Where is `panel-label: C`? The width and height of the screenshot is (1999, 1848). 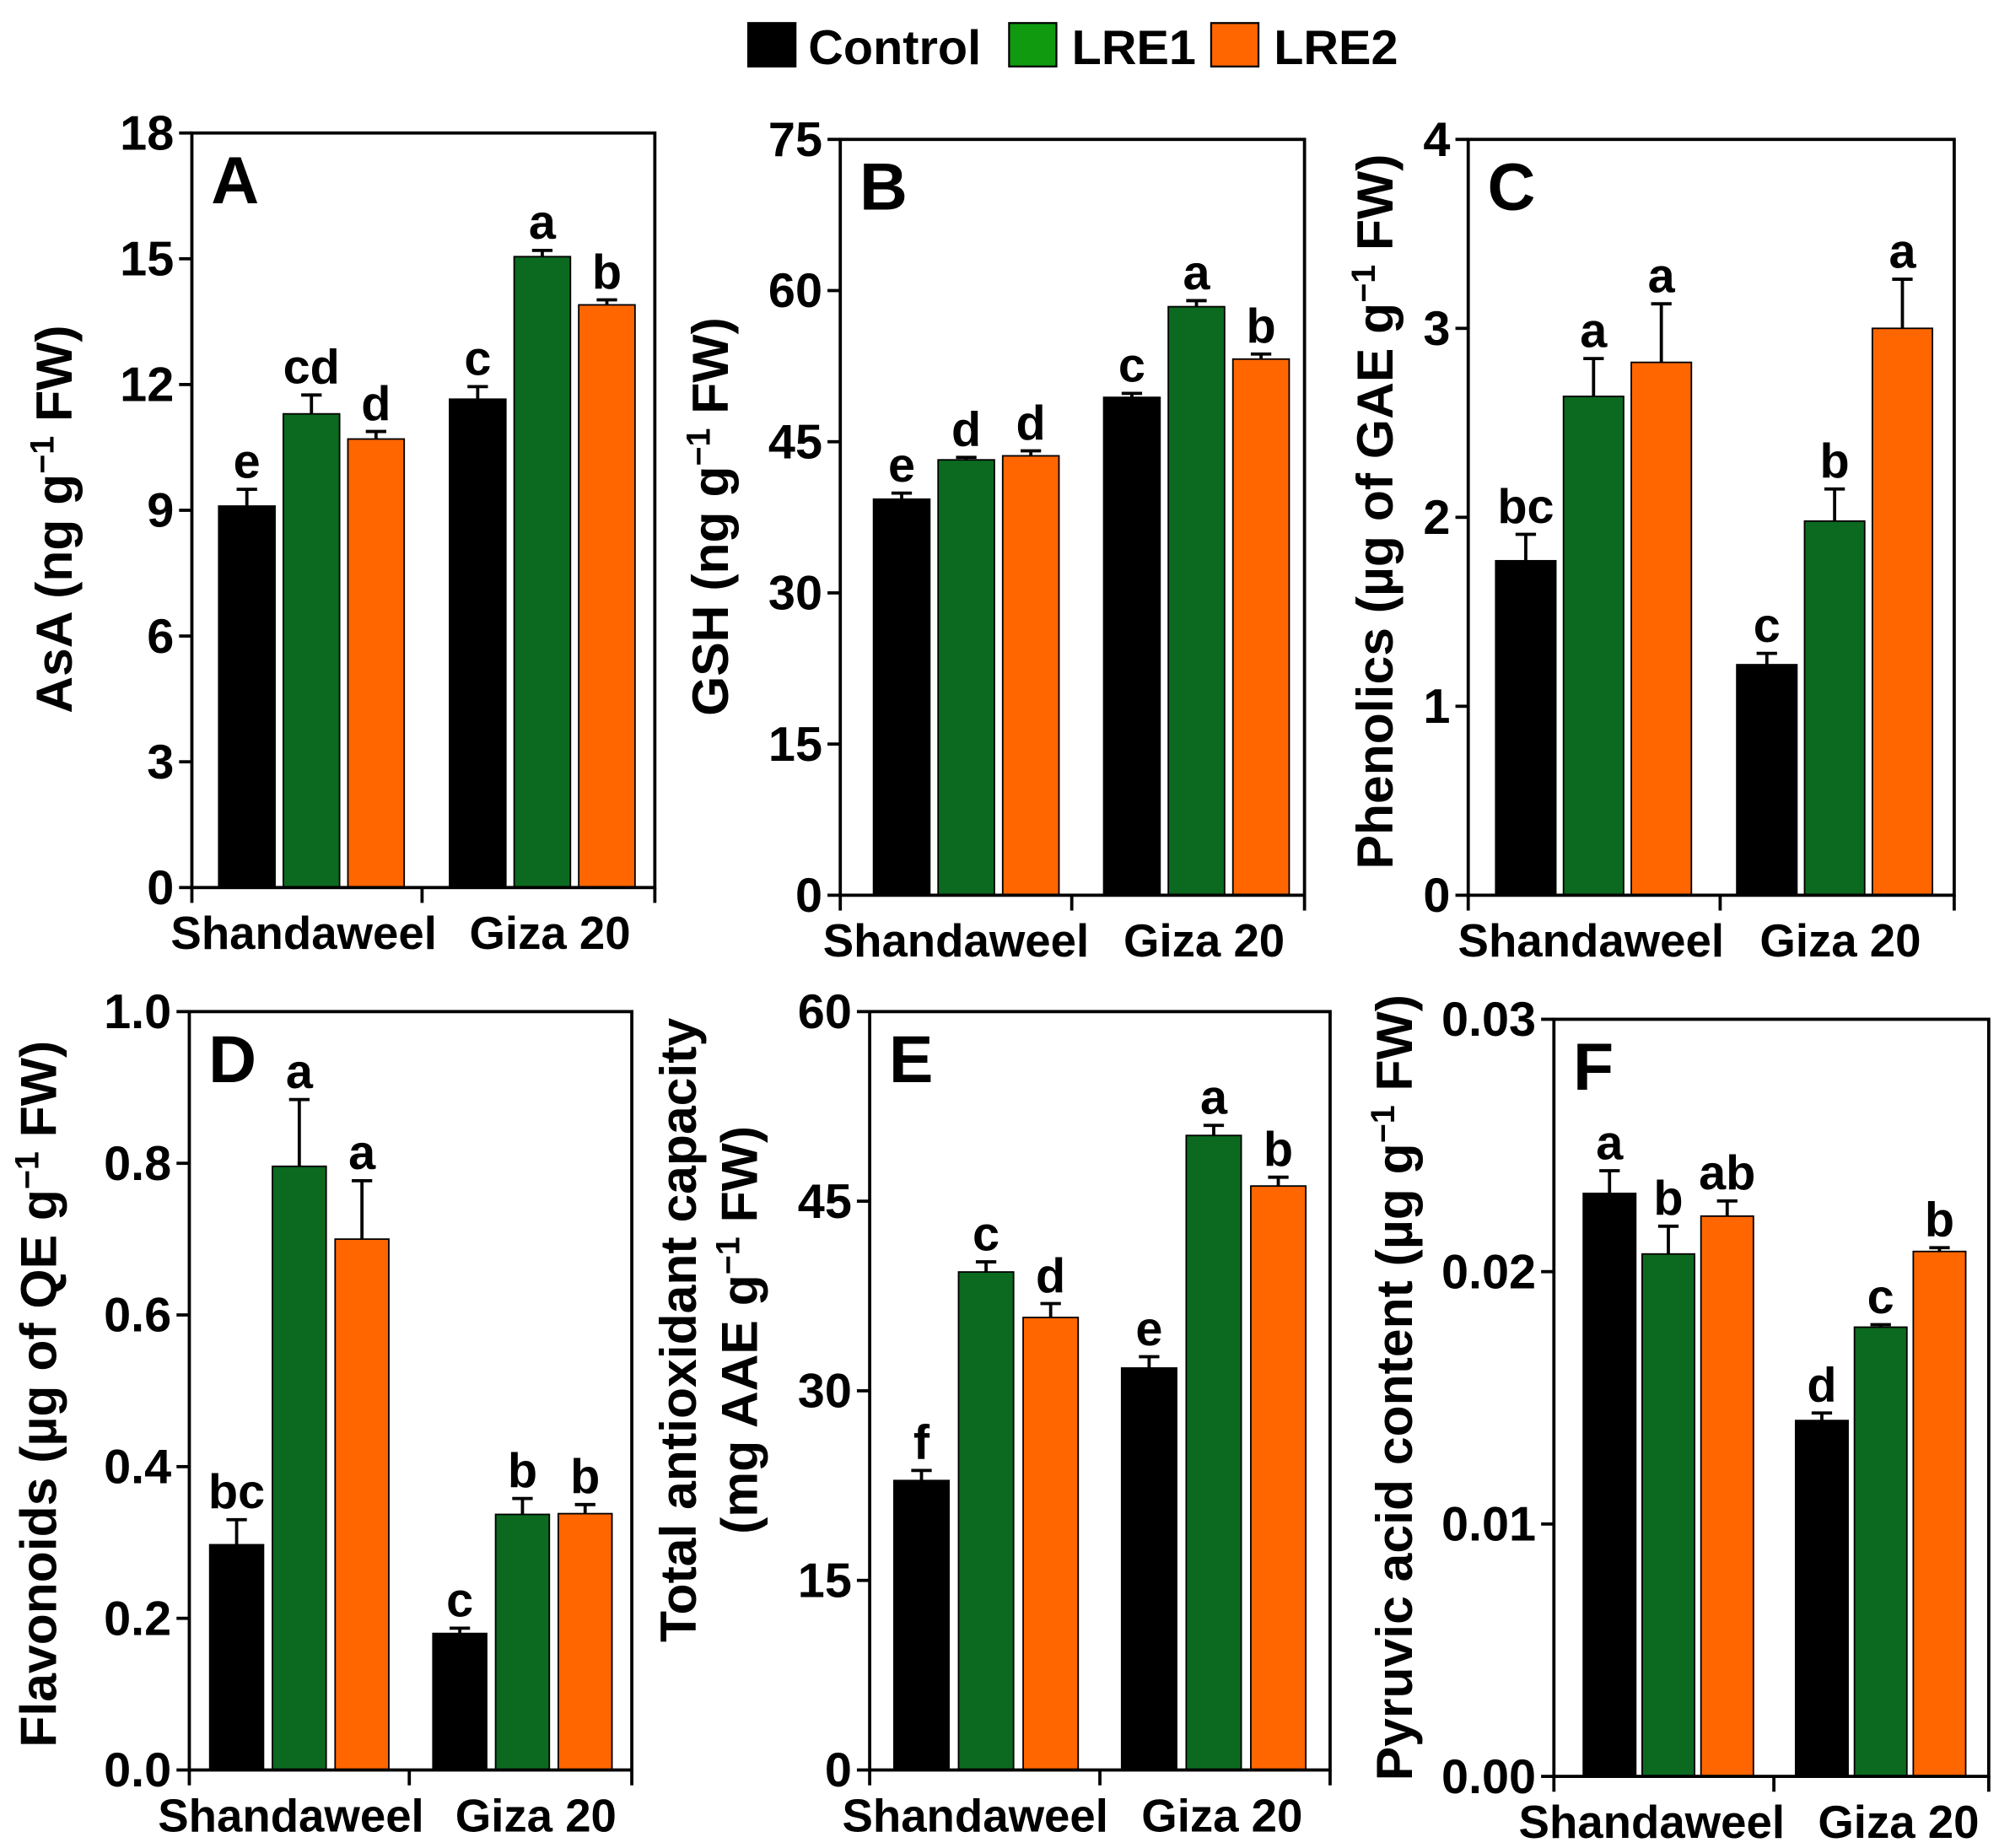
panel-label: C is located at coordinates (1511, 187).